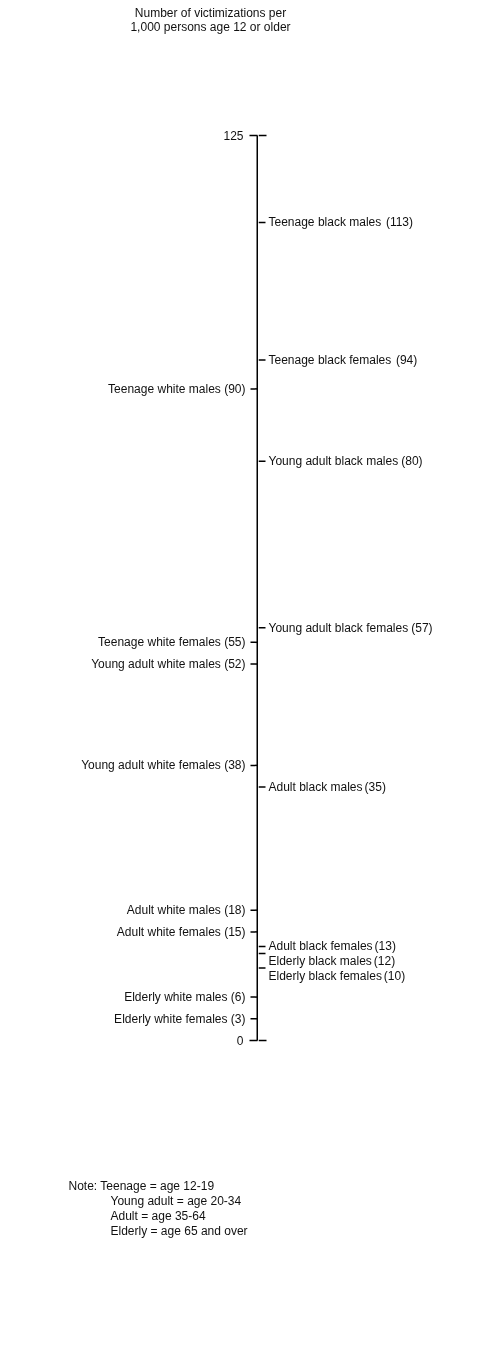 This screenshot has height=1369, width=494. I want to click on text: Young adult = age 20-34, so click(176, 1200).